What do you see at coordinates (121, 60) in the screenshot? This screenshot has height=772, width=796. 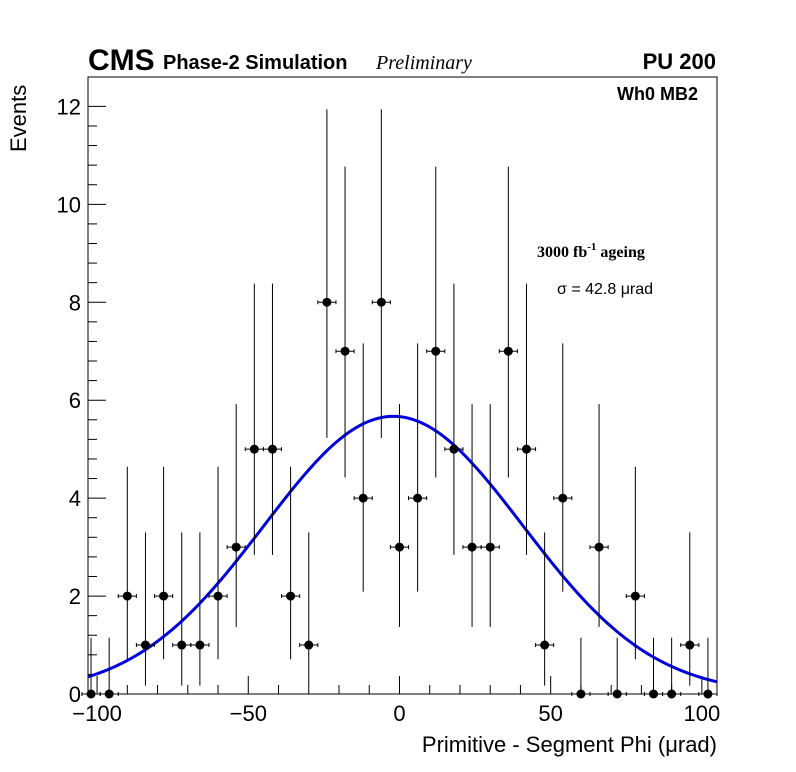 I see `cms-label: CMS` at bounding box center [121, 60].